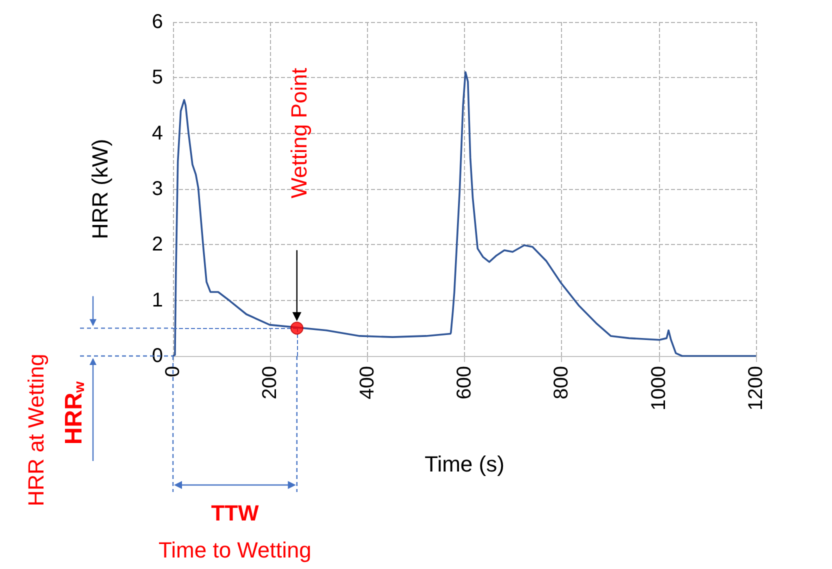 Image resolution: width=832 pixels, height=569 pixels. I want to click on text: Time to Wetting, so click(235, 550).